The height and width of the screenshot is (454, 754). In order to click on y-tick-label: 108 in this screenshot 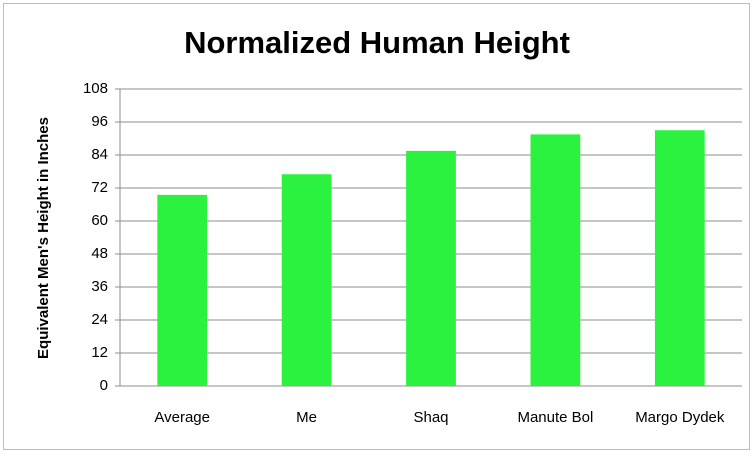, I will do `click(95, 88)`.